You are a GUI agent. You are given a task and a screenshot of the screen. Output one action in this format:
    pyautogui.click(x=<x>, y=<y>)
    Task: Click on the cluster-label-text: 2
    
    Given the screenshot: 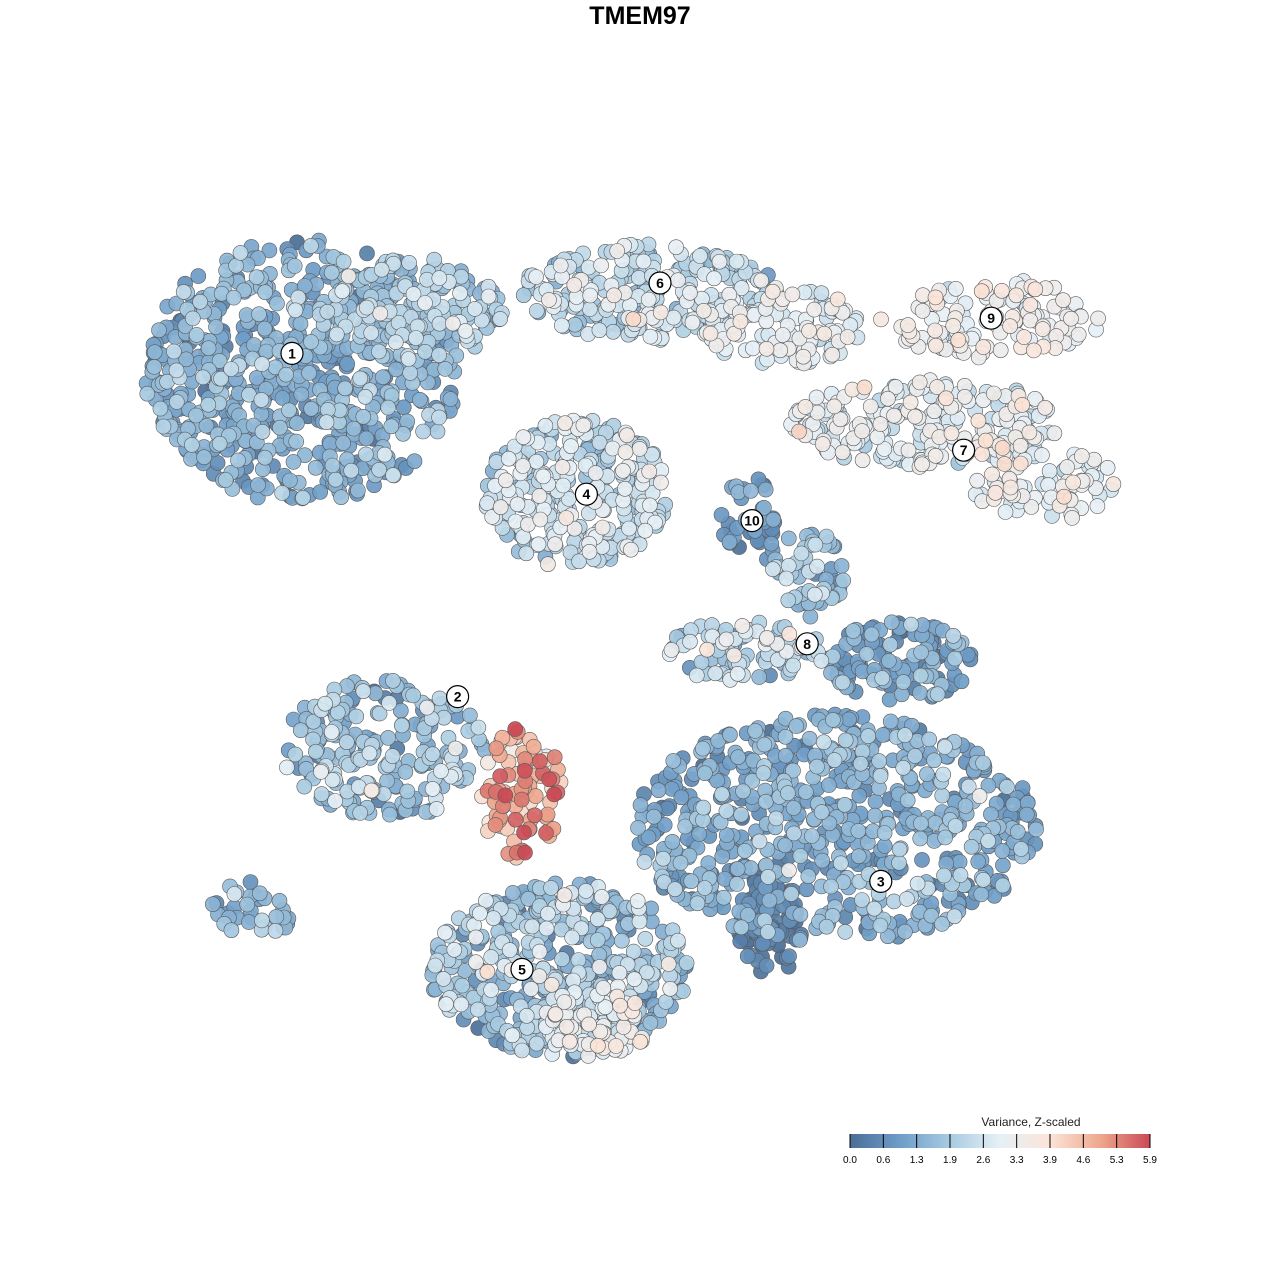 What is the action you would take?
    pyautogui.click(x=458, y=697)
    